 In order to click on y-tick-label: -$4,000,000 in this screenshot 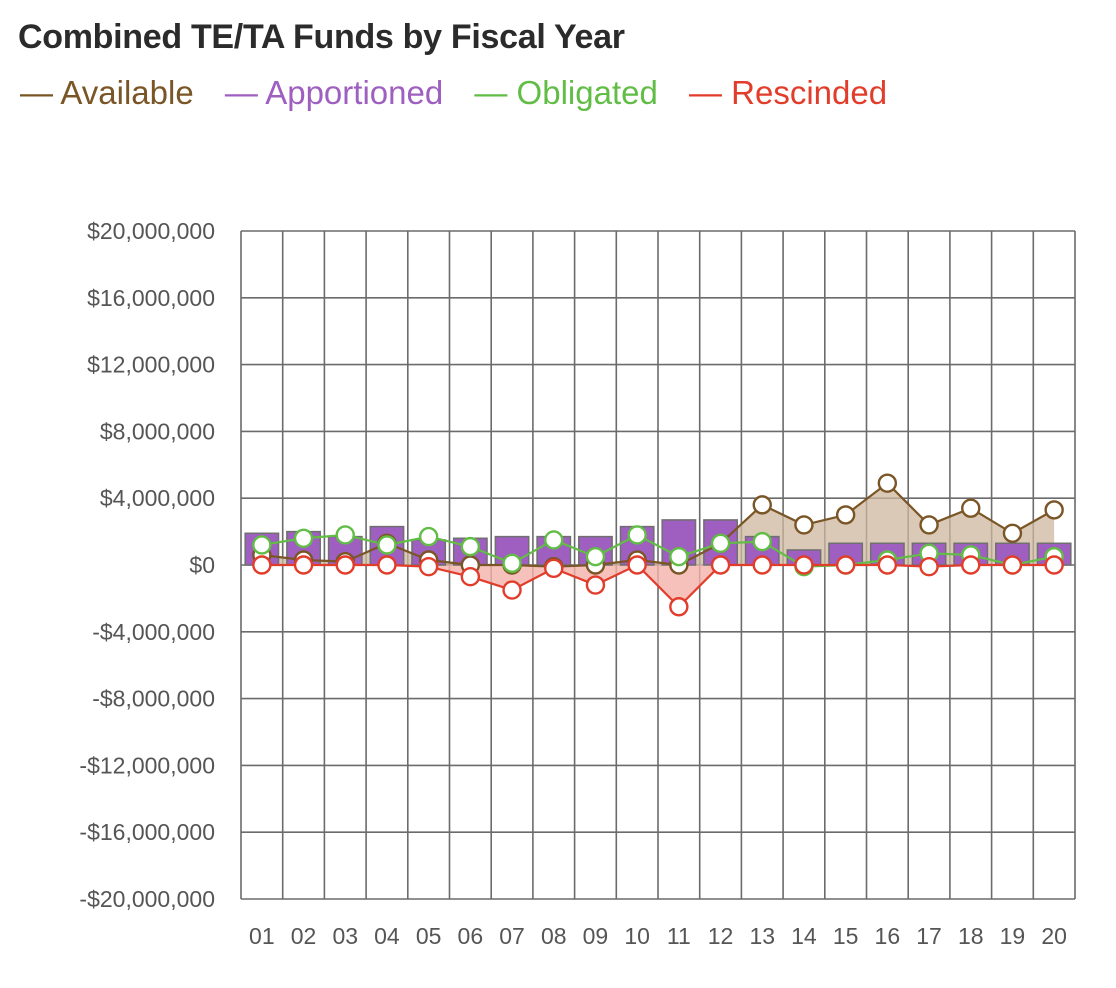, I will do `click(153, 632)`.